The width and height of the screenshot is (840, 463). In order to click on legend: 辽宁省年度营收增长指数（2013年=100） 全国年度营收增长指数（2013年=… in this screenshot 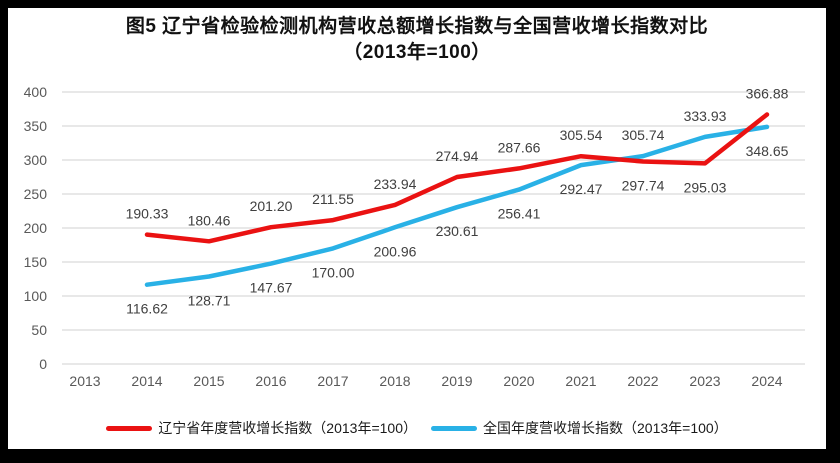, I will do `click(417, 428)`.